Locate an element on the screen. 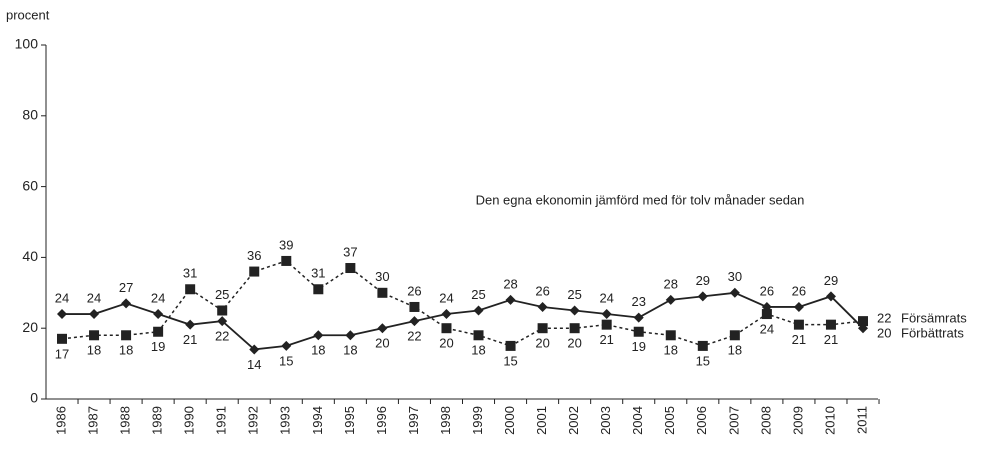 This screenshot has height=449, width=985. x-tick-label: 2010 is located at coordinates (829, 420).